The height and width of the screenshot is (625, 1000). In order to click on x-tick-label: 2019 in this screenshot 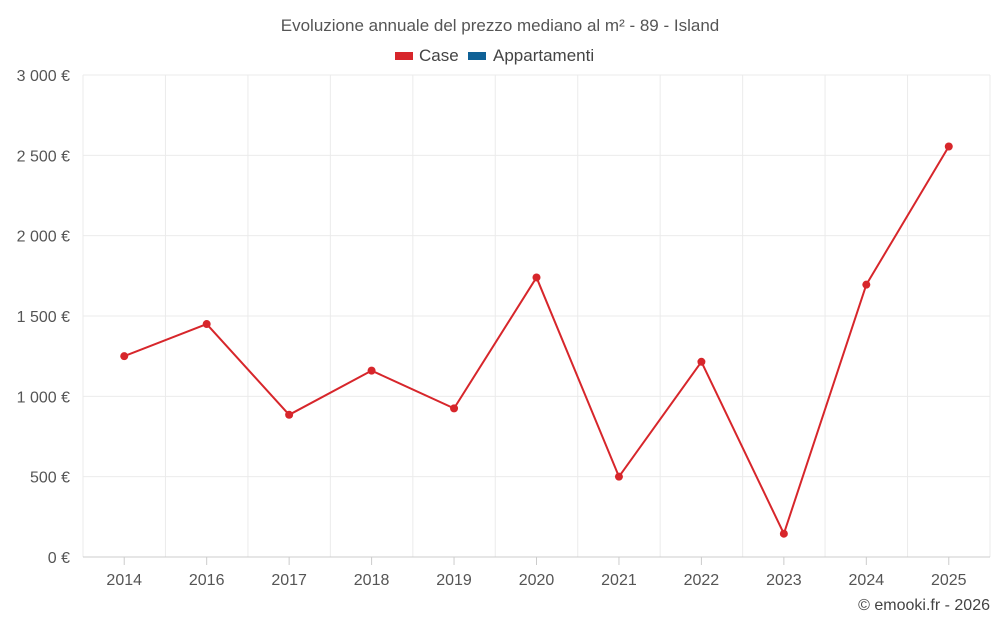, I will do `click(454, 580)`.